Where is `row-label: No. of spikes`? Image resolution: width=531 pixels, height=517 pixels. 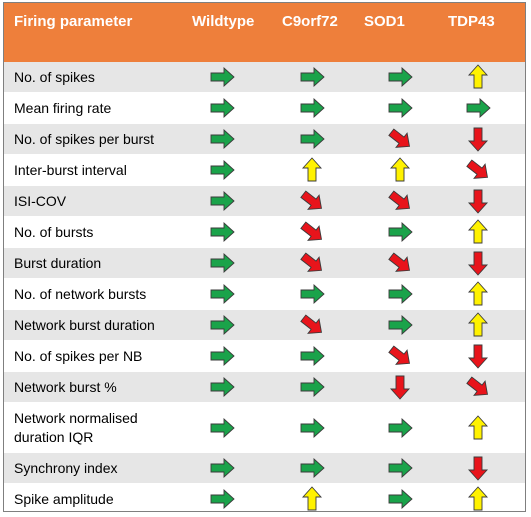 row-label: No. of spikes is located at coordinates (54, 76).